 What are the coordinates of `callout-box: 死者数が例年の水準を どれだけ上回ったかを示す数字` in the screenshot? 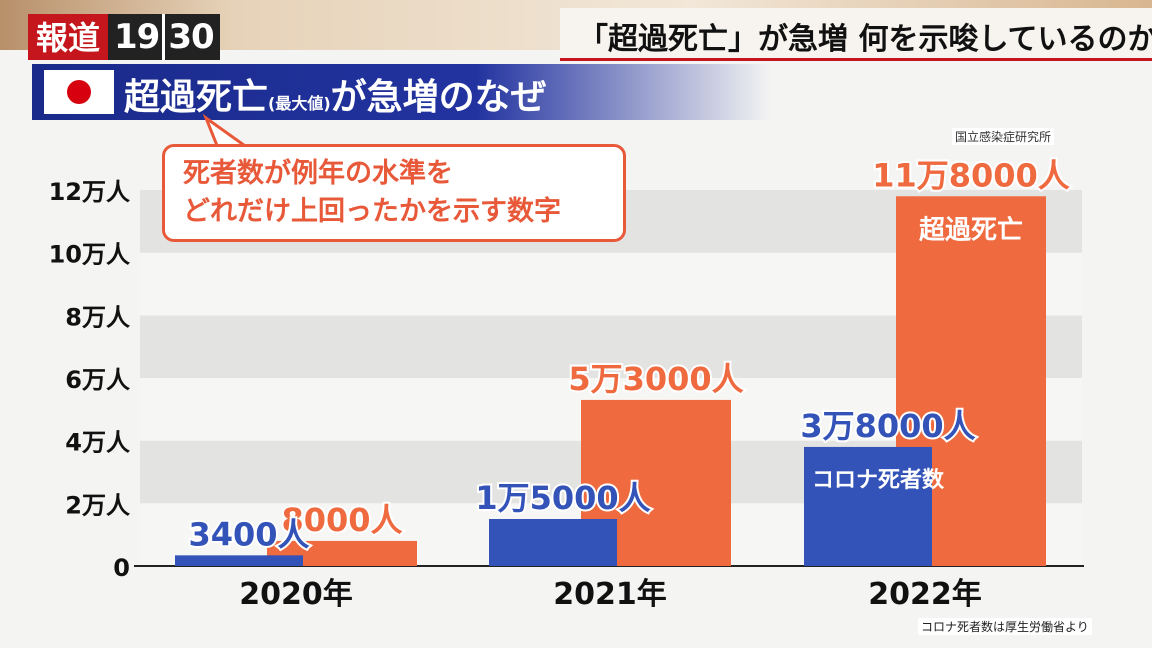 It's located at (394, 193).